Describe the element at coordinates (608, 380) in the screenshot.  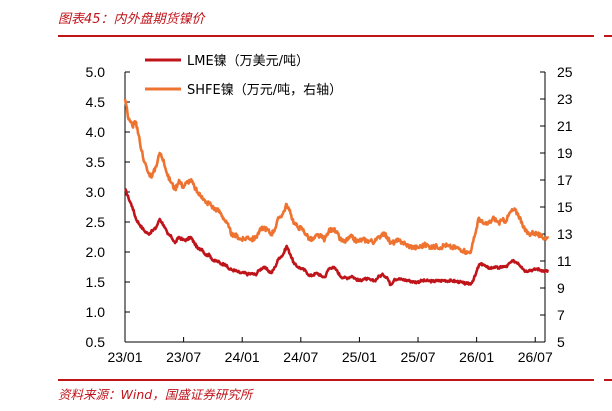
I see `bottom-divider-tail` at that location.